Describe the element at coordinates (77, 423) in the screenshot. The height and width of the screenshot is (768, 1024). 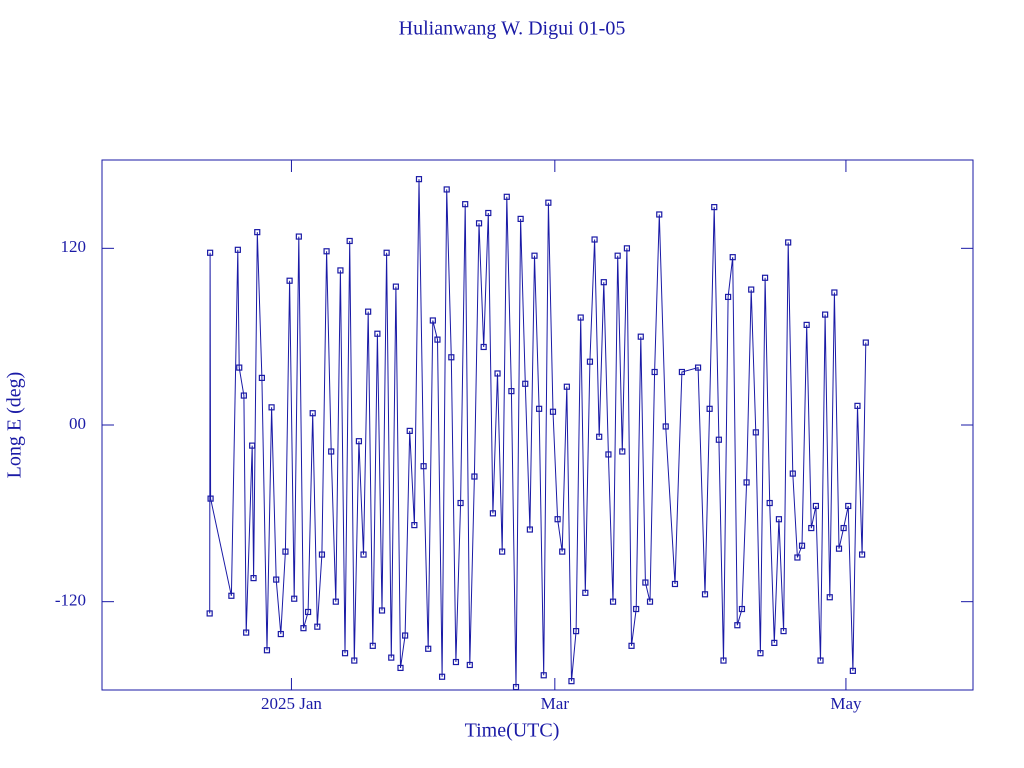
I see `y-tick-label: 00` at that location.